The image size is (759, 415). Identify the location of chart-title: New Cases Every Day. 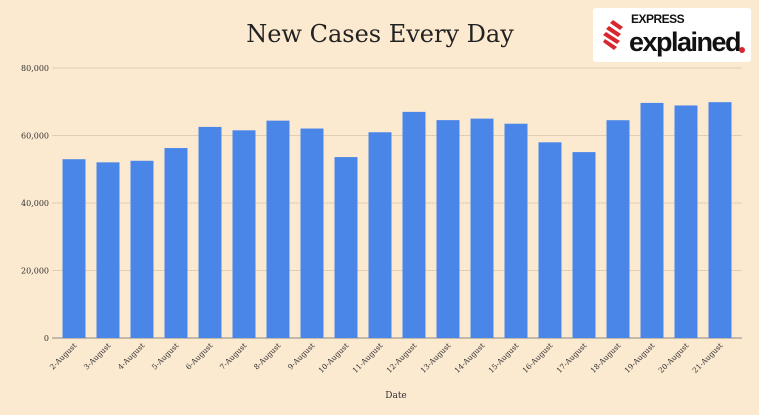
(380, 34).